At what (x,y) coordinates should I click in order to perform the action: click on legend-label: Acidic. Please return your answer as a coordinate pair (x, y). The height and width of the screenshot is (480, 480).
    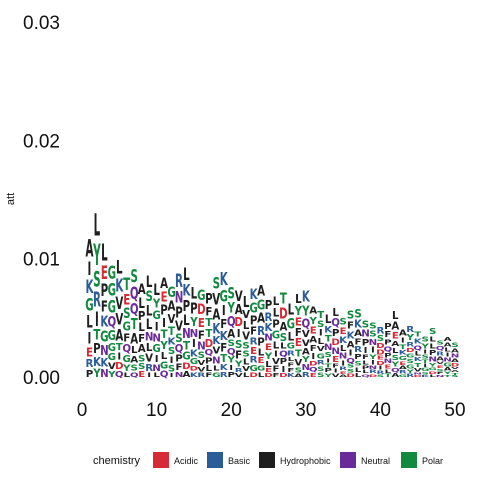
    Looking at the image, I should click on (186, 461).